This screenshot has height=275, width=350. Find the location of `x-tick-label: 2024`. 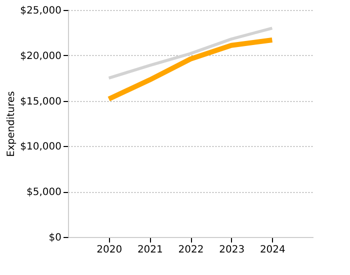

x-tick-label: 2024 is located at coordinates (273, 250).